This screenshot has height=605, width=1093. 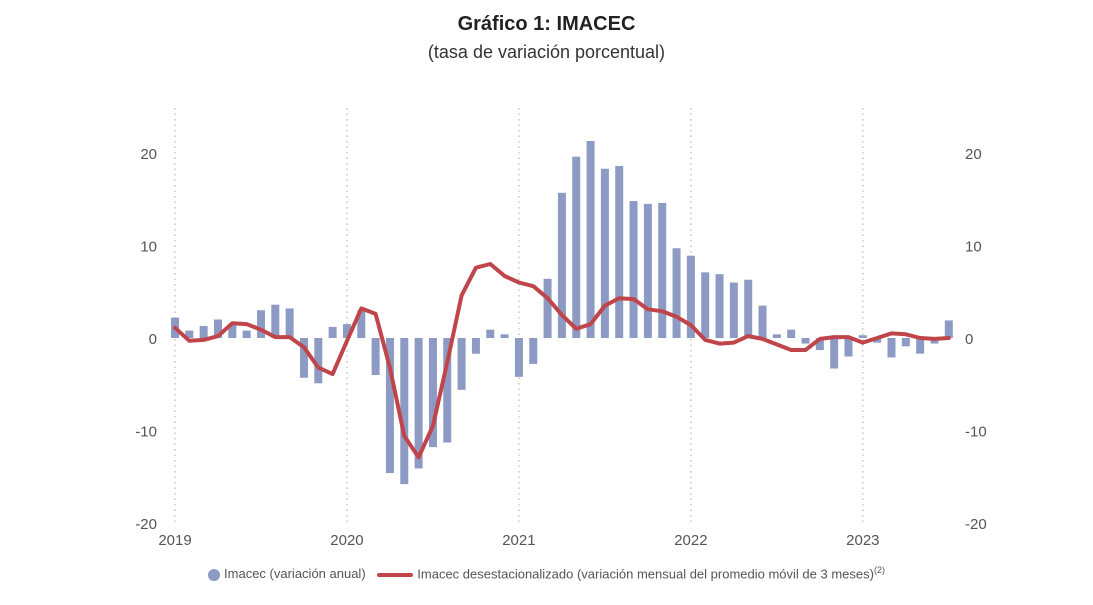 I want to click on legend-item-bars: Imacec (variación anual), so click(x=287, y=573).